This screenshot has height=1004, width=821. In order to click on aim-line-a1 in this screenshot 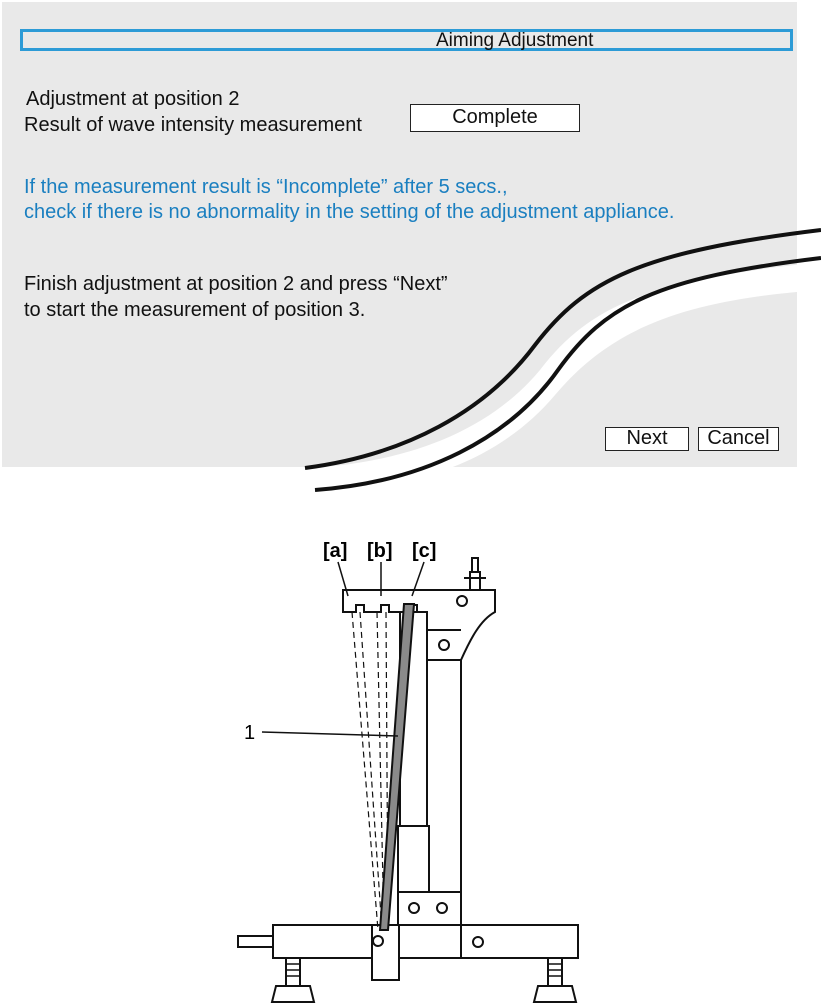, I will do `click(365, 771)`.